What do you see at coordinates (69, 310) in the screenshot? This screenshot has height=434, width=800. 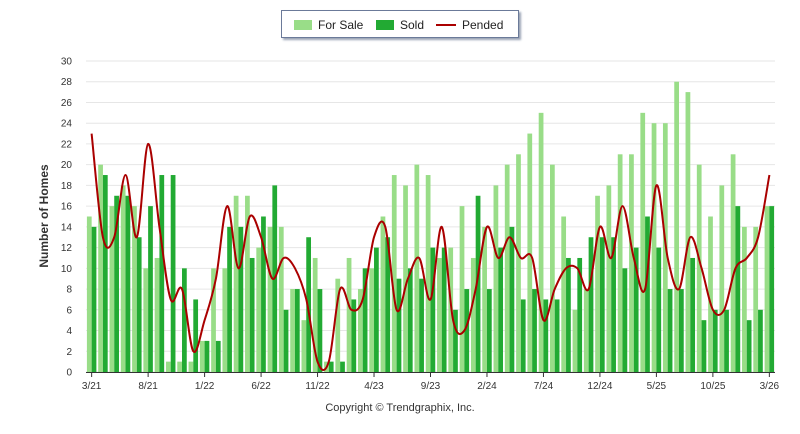 I see `y-tick-label: 6` at bounding box center [69, 310].